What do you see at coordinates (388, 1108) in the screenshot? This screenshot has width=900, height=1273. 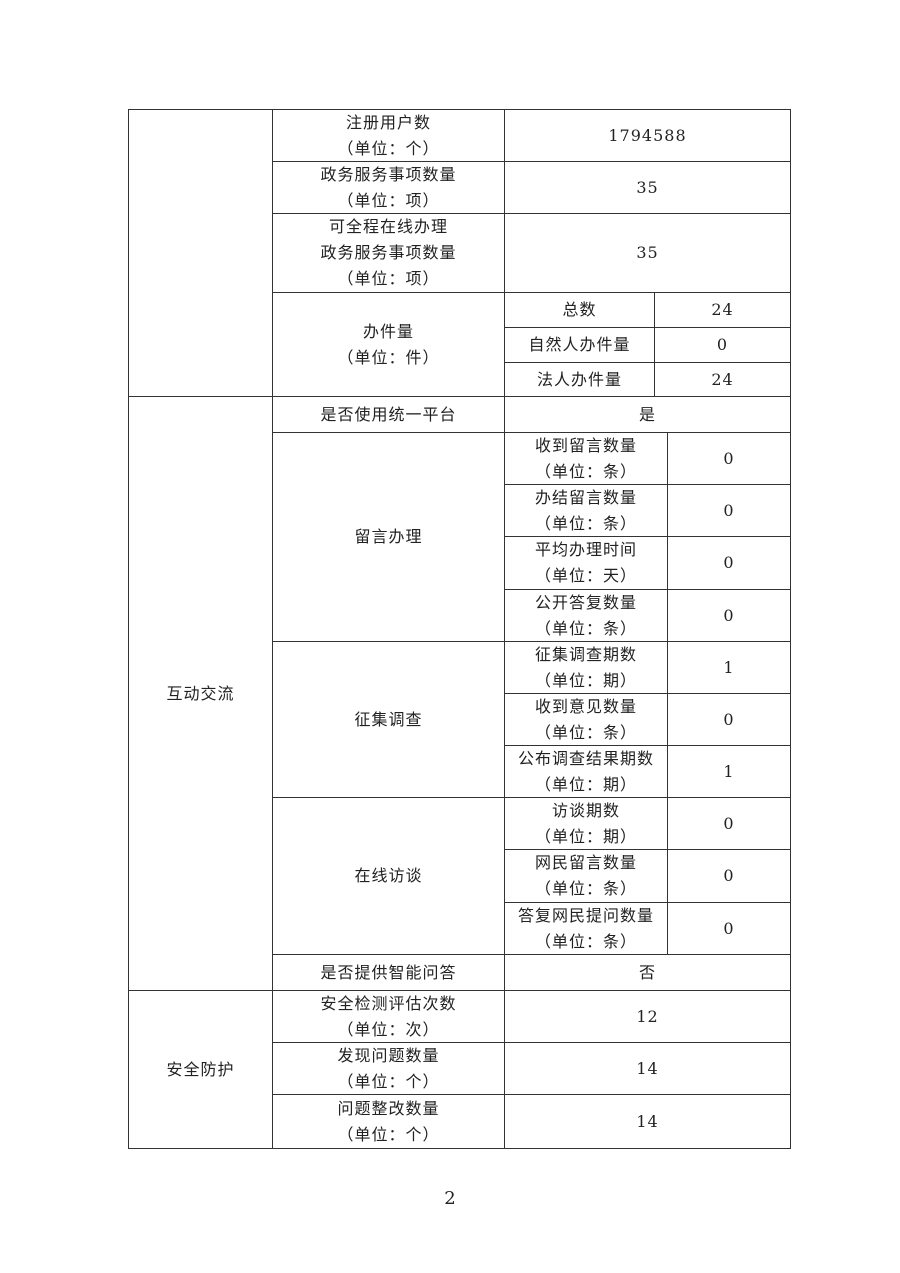 I see `label-text: 问题整改数量` at bounding box center [388, 1108].